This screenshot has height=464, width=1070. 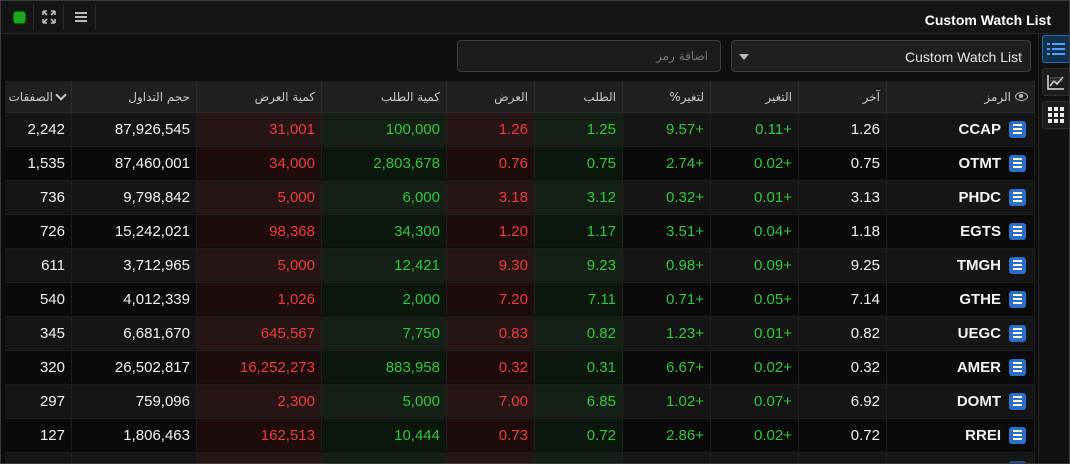 I want to click on symbol-text: RREI, so click(x=983, y=435).